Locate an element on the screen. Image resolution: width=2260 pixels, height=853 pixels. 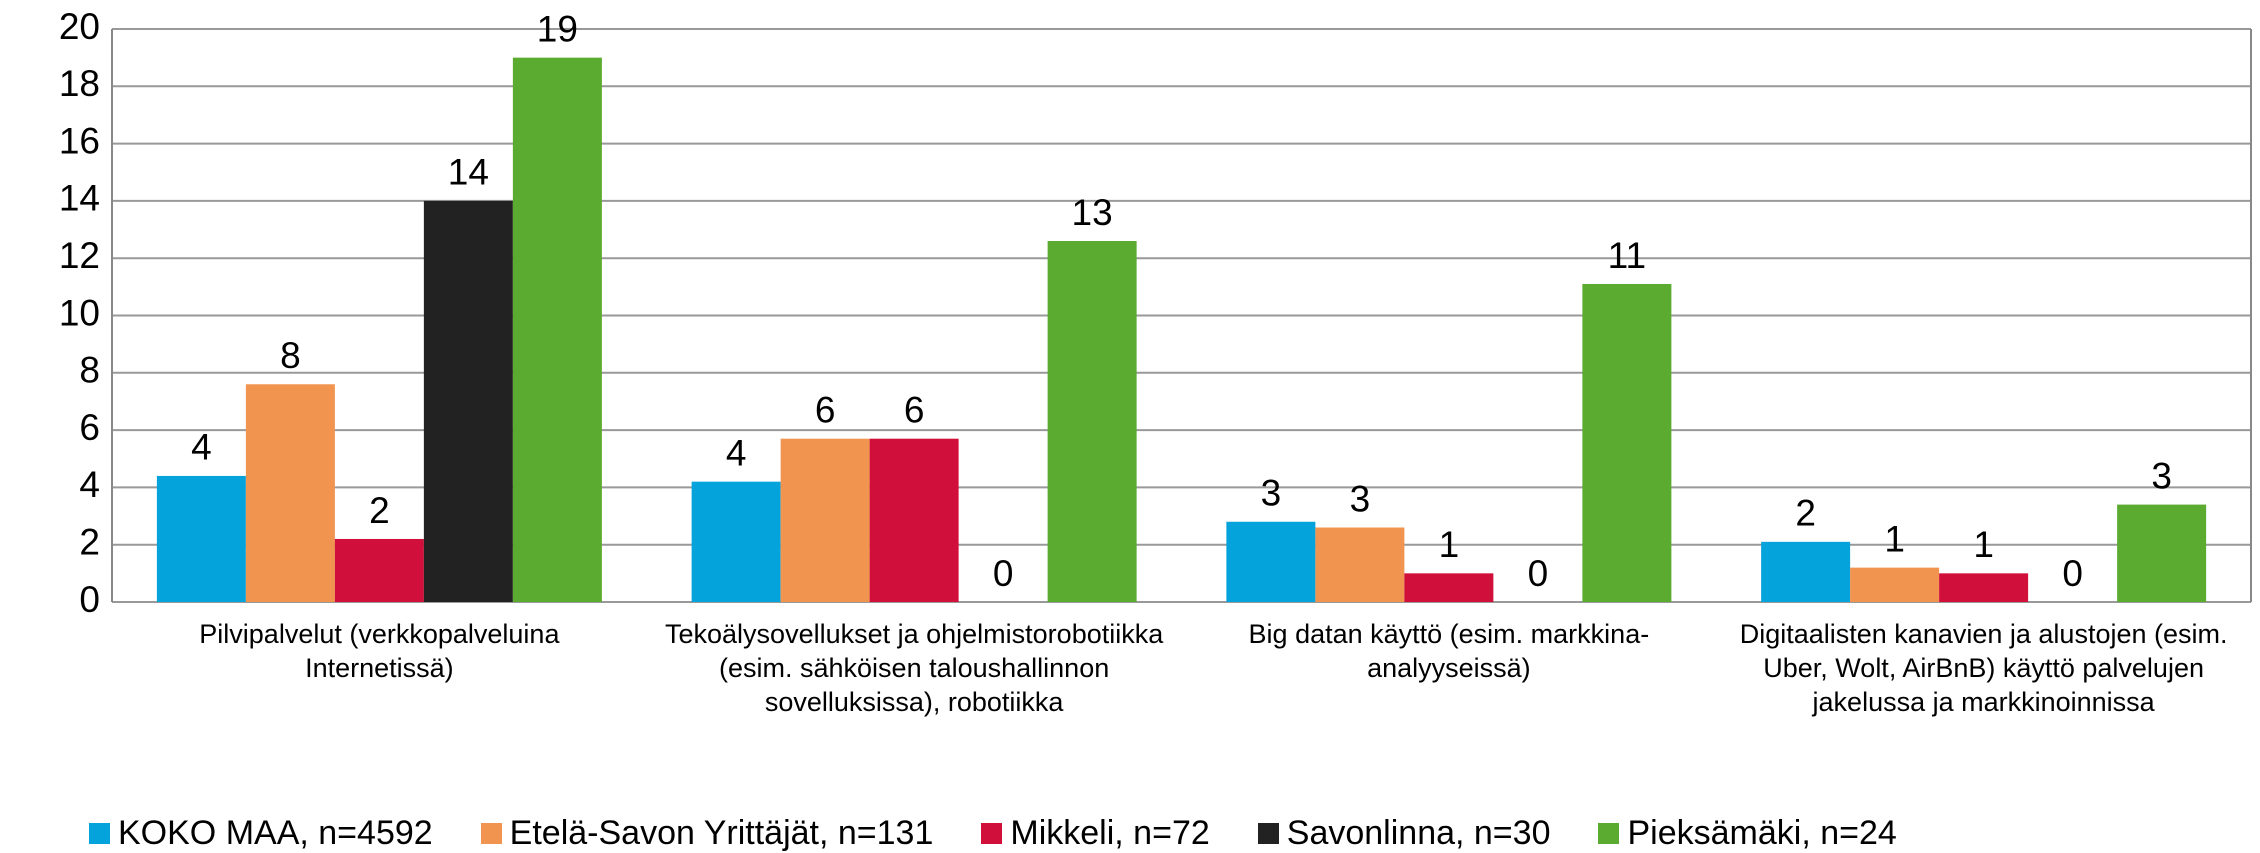
legend-label: Etelä-Savon Yrittäjät, n=131 is located at coordinates (721, 833).